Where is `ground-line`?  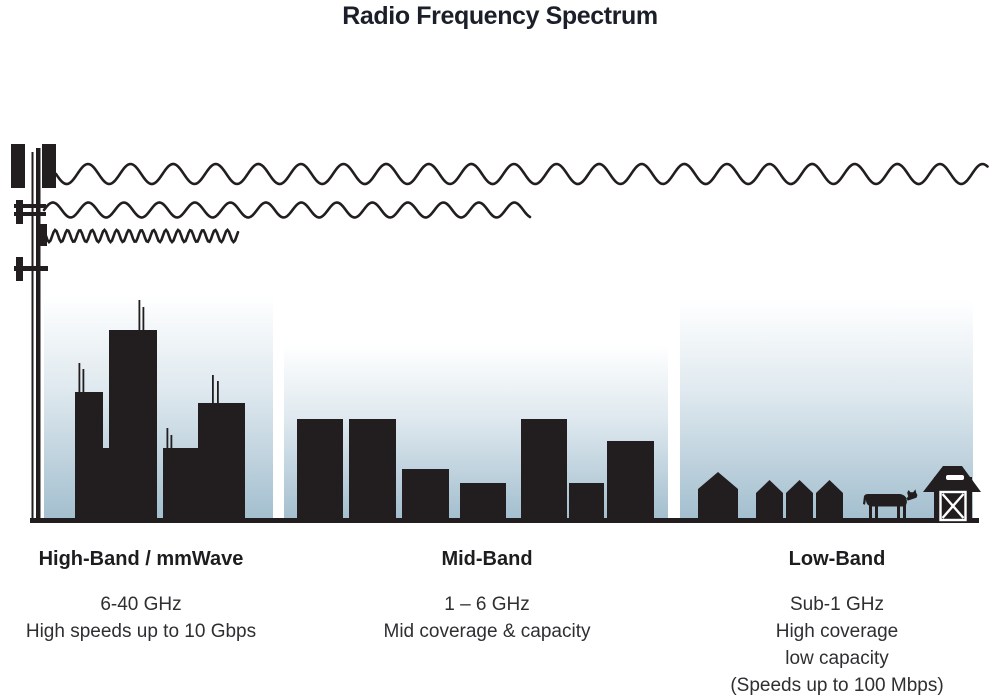 ground-line is located at coordinates (504, 520).